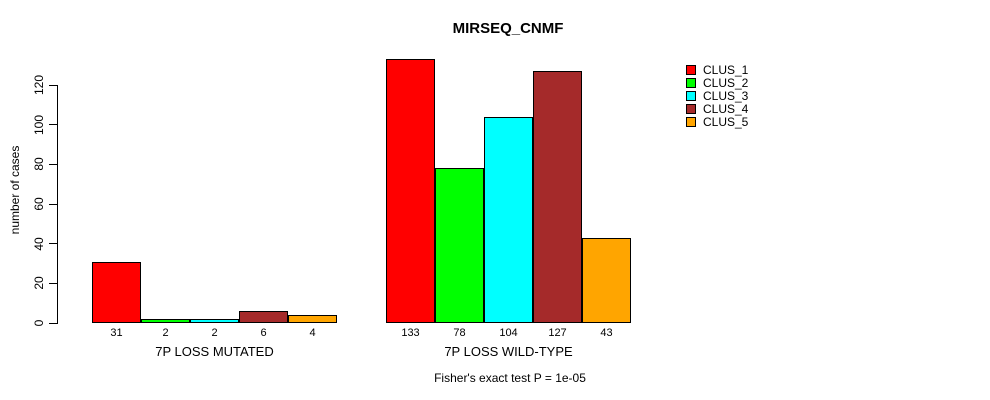 The image size is (990, 400). Describe the element at coordinates (726, 122) in the screenshot. I see `legend-label: CLUS_5` at that location.